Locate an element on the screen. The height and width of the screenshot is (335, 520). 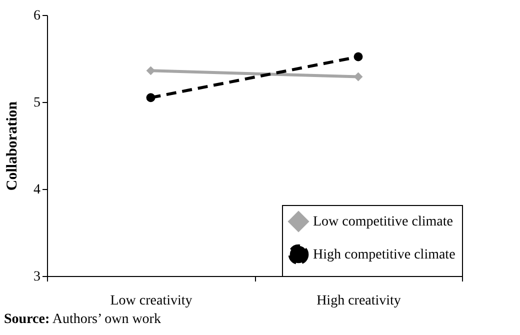
source-note: Source: Authors’ own work is located at coordinates (82, 320).